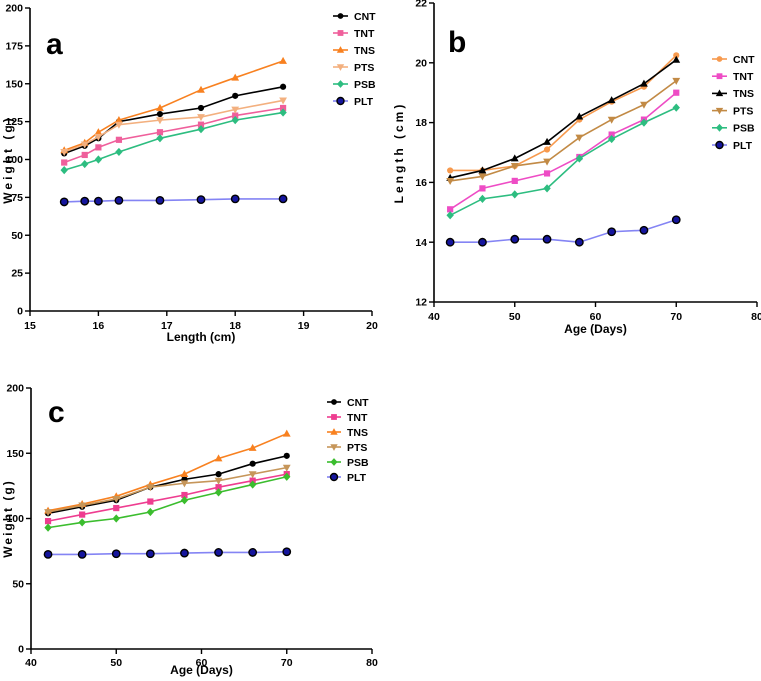 The width and height of the screenshot is (761, 681). I want to click on legend-item-TNT: TNT, so click(354, 34).